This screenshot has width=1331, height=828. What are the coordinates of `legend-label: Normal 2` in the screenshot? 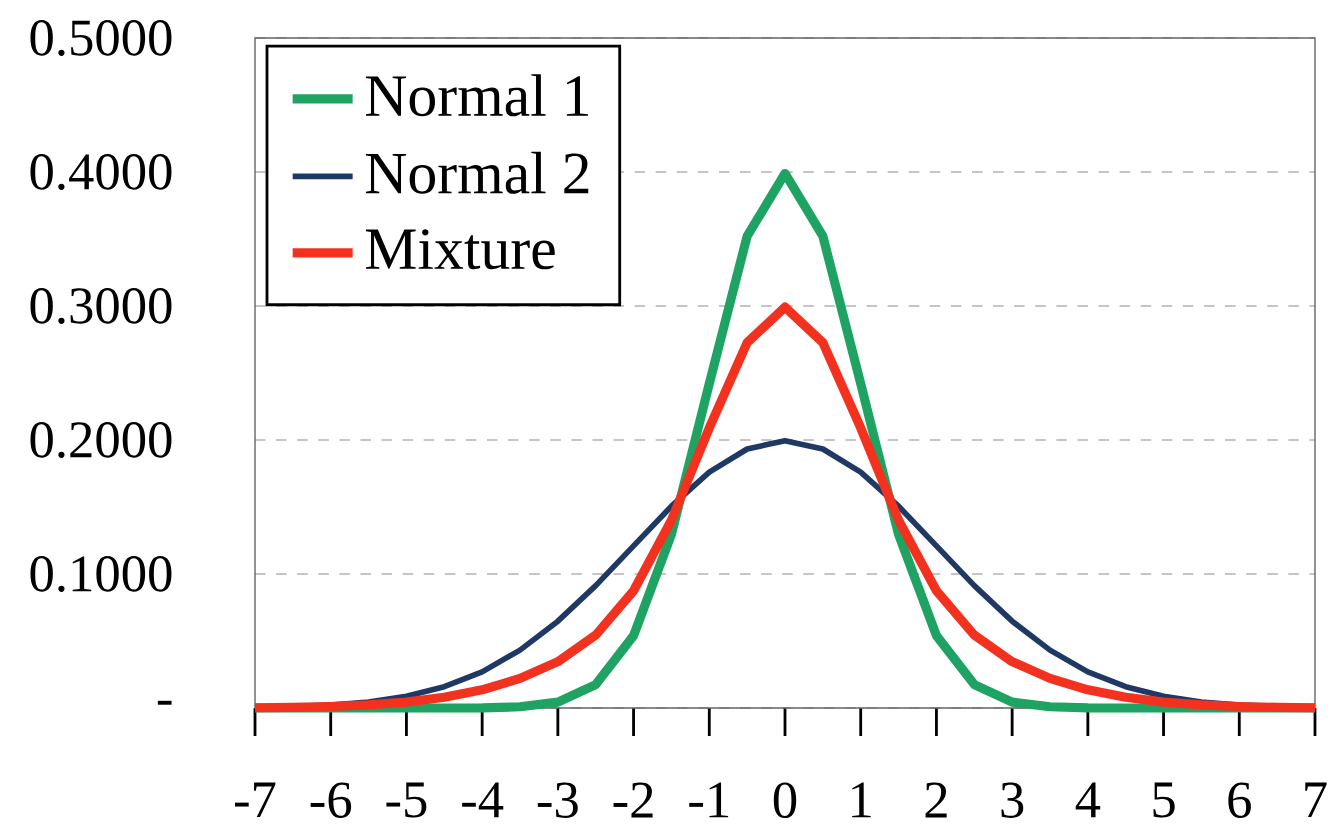 It's located at (477, 172).